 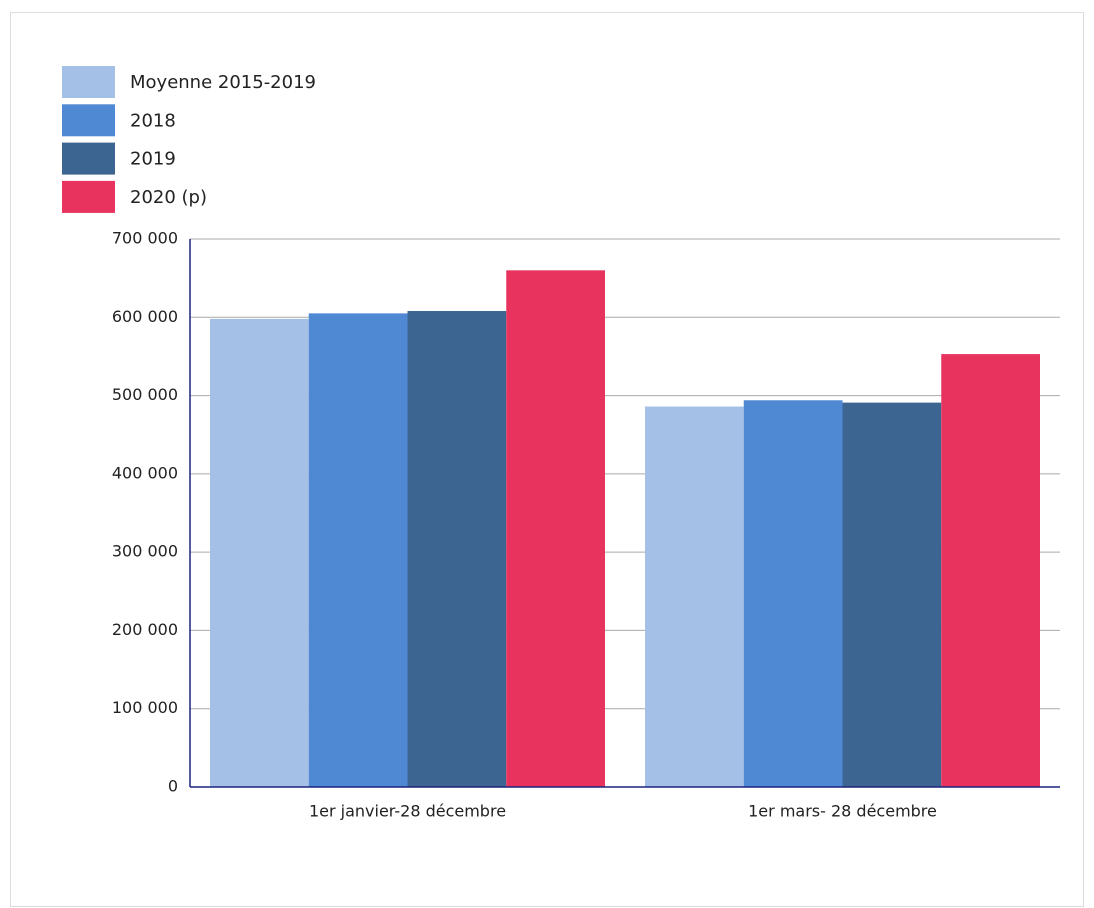 What do you see at coordinates (153, 159) in the screenshot?
I see `legend-label: 2019` at bounding box center [153, 159].